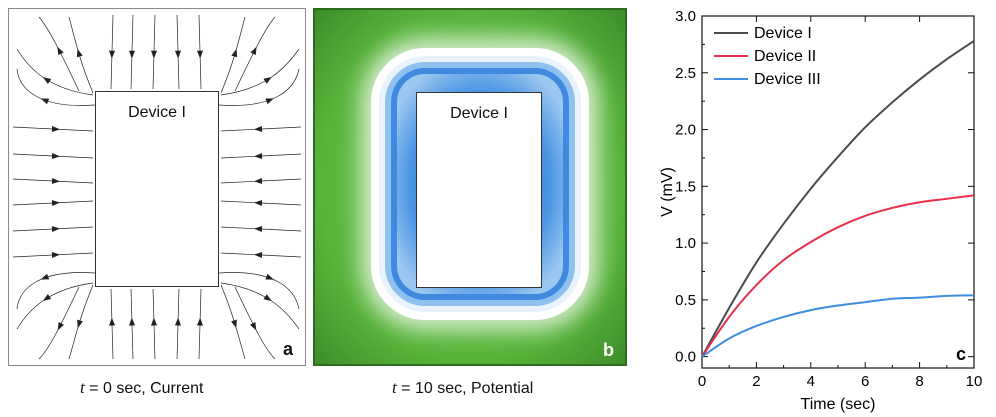  What do you see at coordinates (787, 79) in the screenshot?
I see `legend-label: Device III` at bounding box center [787, 79].